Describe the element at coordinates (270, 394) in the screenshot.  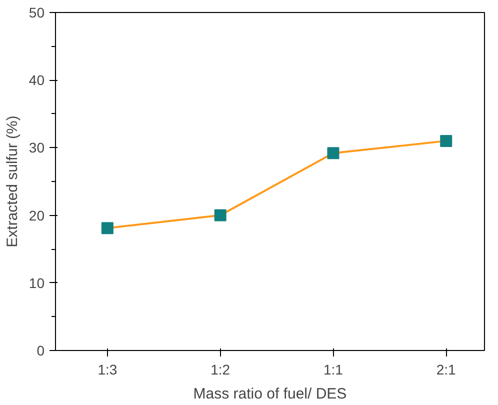
I see `x-axis-title: Mass ratio of fuel/ DES` at that location.